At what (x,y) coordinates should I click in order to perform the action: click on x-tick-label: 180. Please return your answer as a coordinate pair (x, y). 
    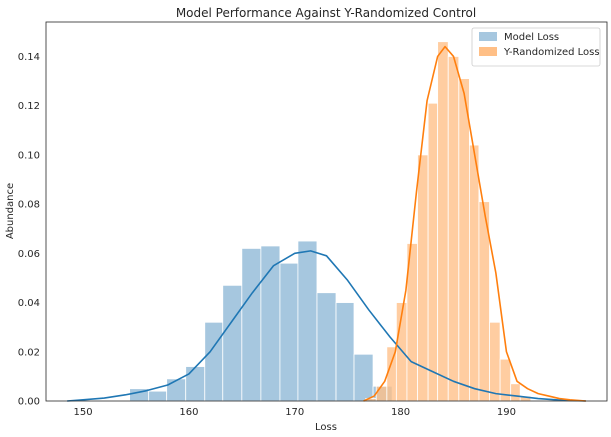
    Looking at the image, I should click on (400, 412).